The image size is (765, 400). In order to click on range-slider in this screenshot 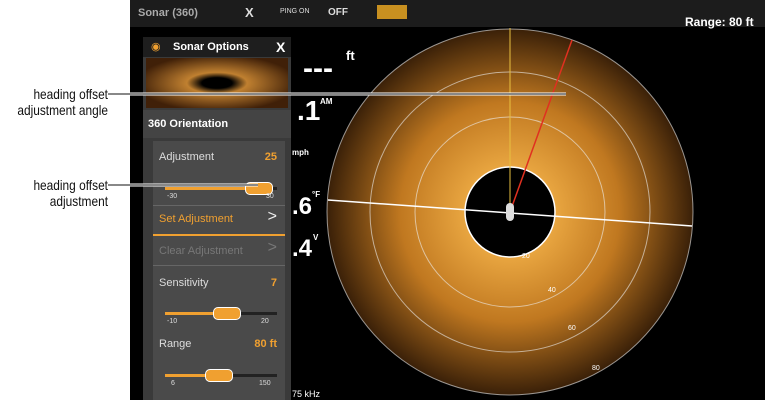, I will do `click(221, 375)`.